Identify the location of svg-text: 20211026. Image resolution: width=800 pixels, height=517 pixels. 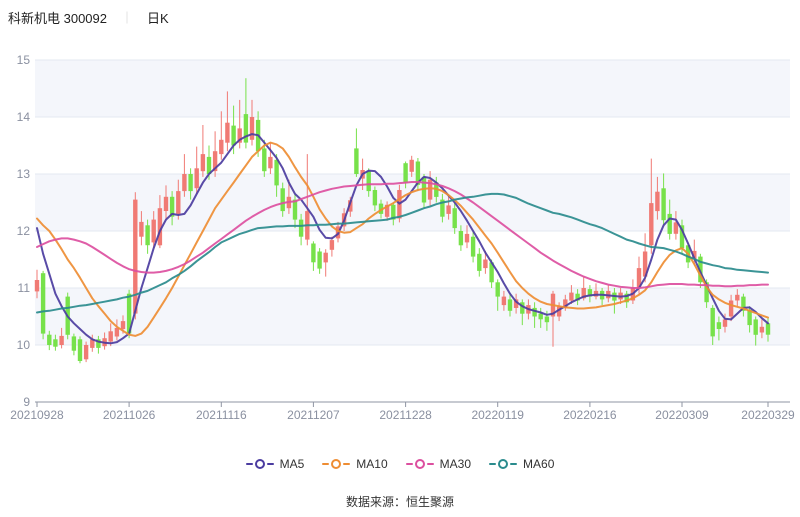
(129, 415).